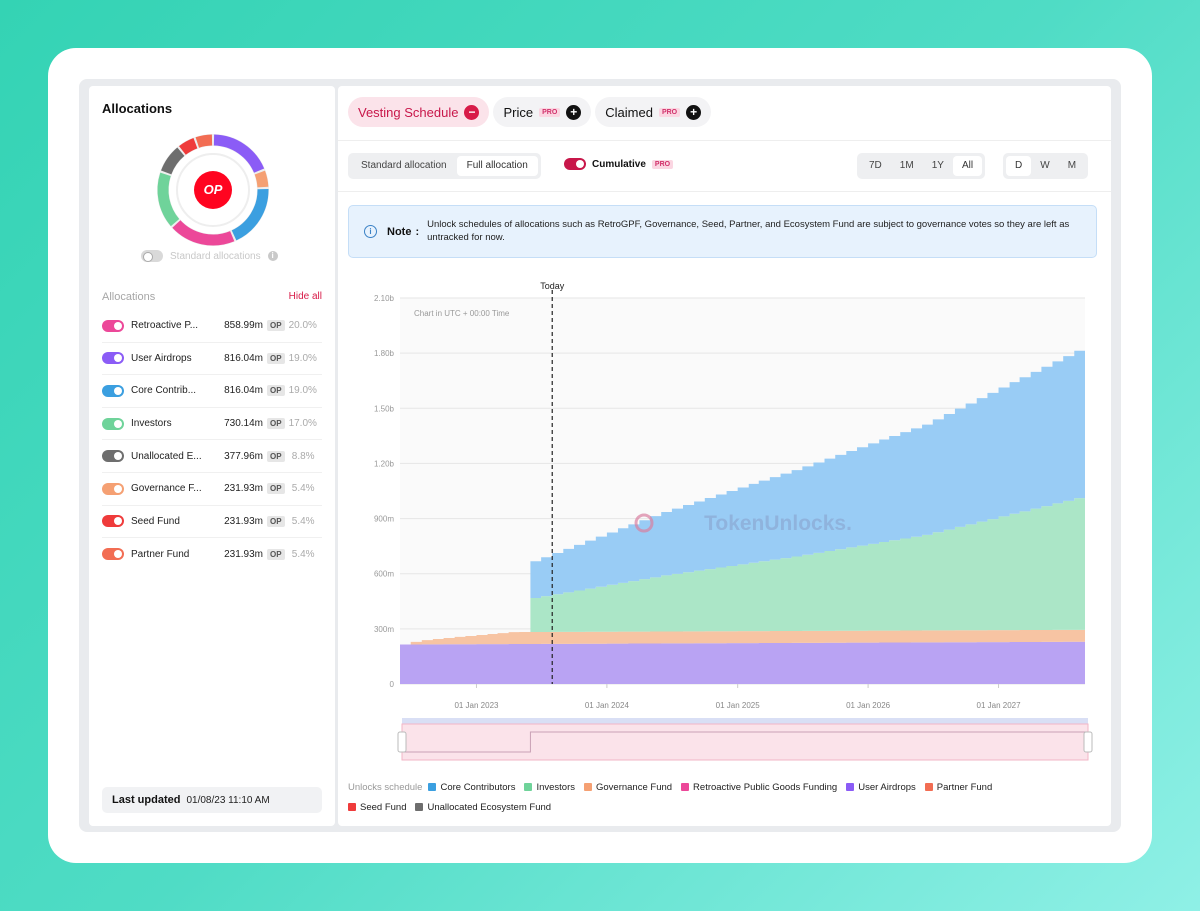  Describe the element at coordinates (385, 787) in the screenshot. I see `legend-title: Unlocks schedule` at that location.